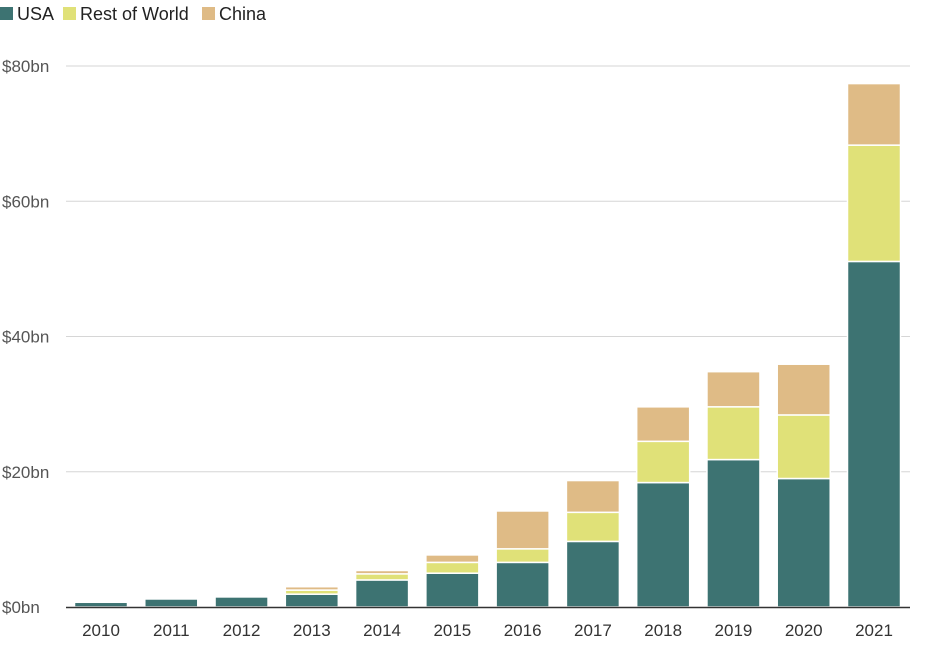 Image resolution: width=929 pixels, height=648 pixels. I want to click on bar-usa-2019, so click(733, 533).